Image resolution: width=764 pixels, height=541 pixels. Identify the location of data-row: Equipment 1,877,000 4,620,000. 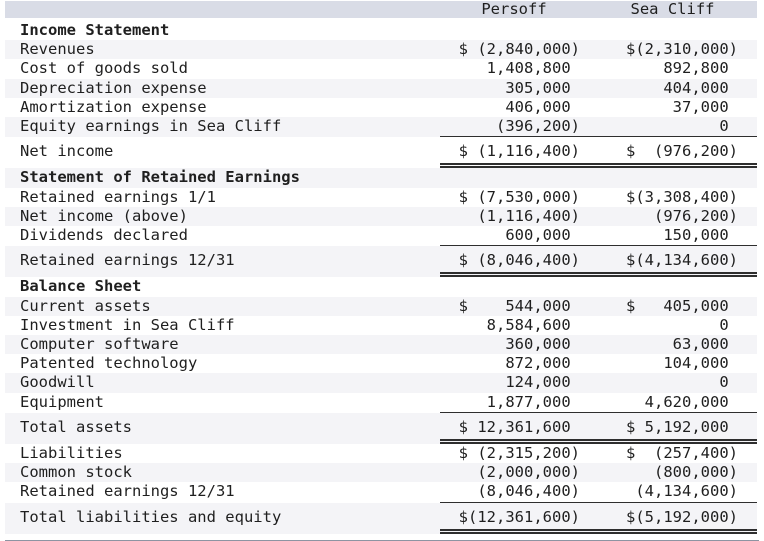
(381, 403).